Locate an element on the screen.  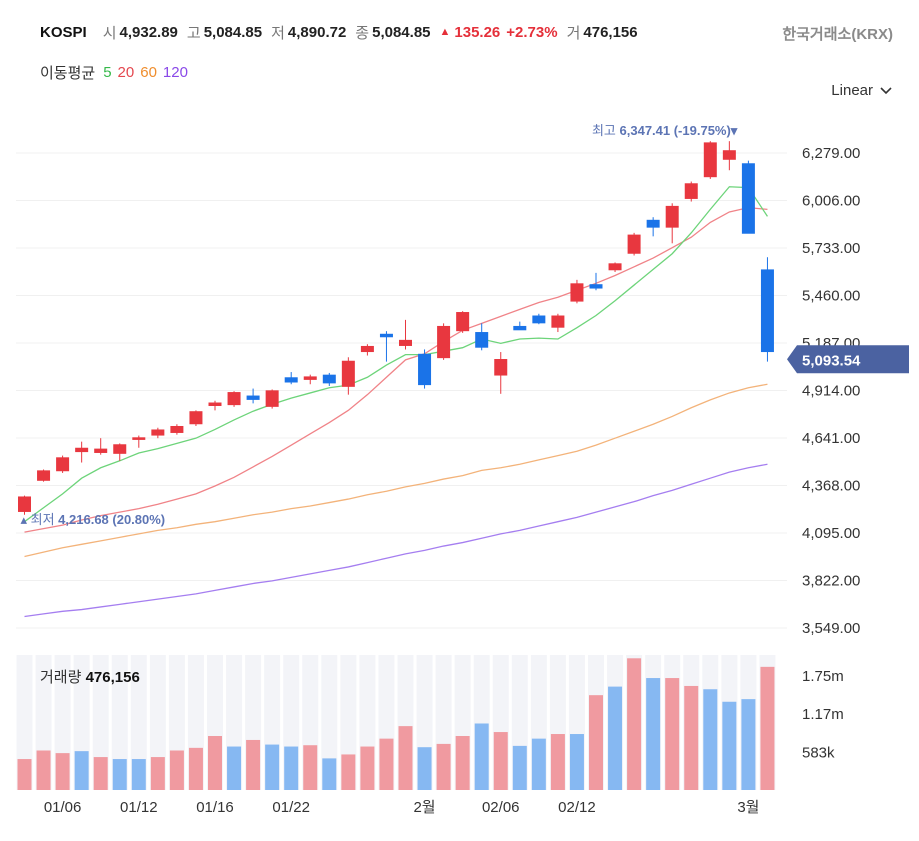
moving-average-legend: 이동평균 5 20 60 120 is located at coordinates (114, 72).